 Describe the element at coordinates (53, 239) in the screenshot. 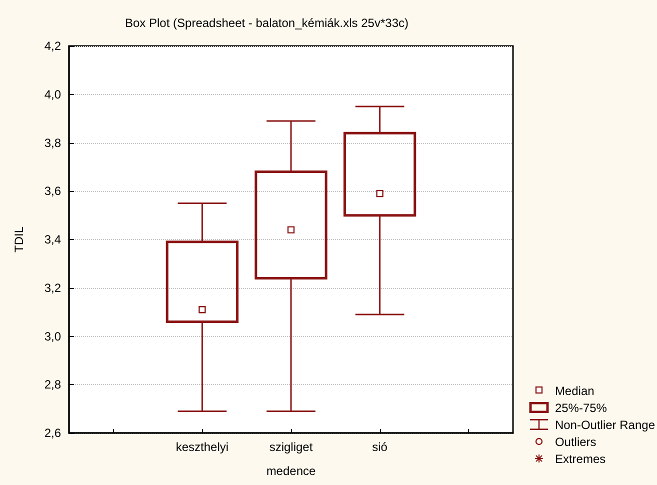

I see `y-tick-label: 3,4` at that location.